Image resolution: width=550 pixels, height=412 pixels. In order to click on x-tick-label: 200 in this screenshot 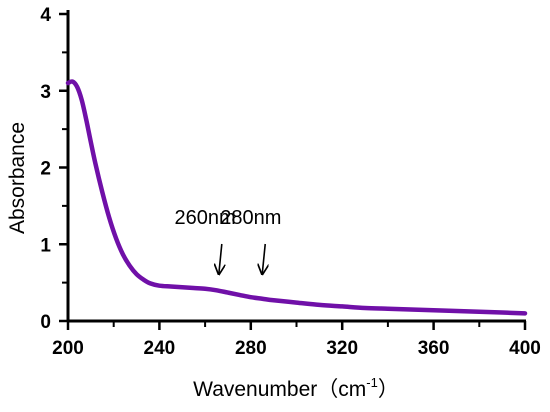, I will do `click(68, 348)`.